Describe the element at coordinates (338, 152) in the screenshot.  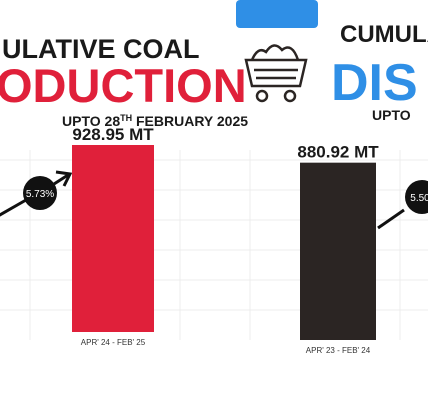
I see `value-label: 880.92 MT` at that location.